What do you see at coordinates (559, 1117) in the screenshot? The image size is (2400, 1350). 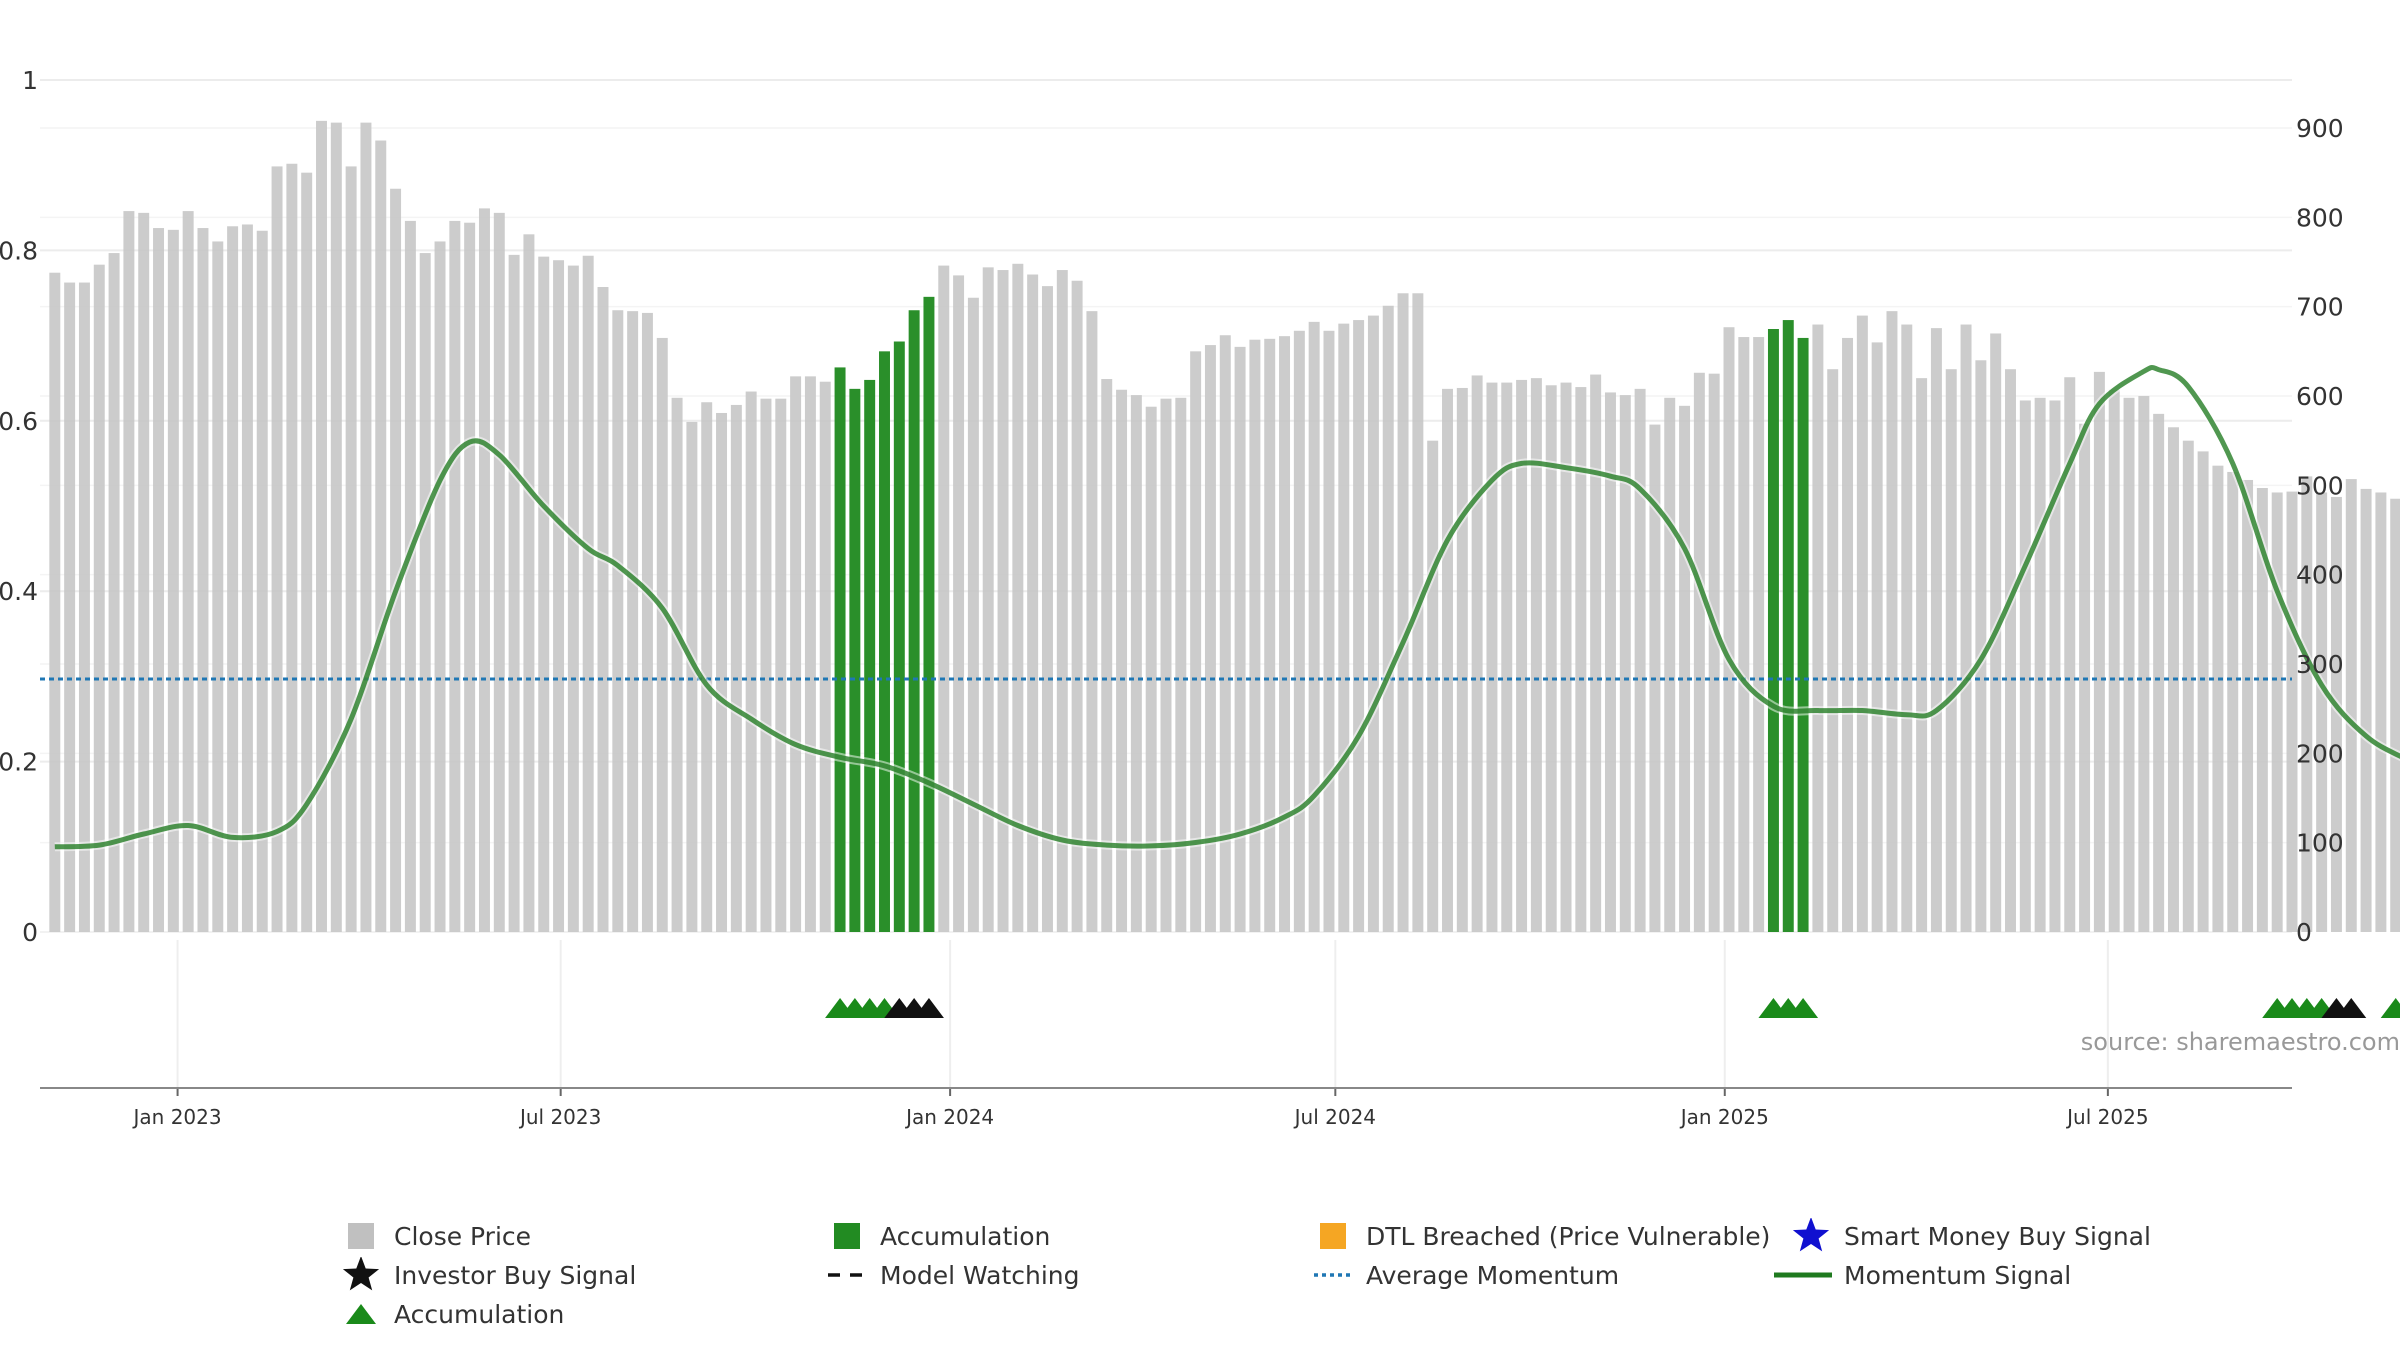 I see `x-tick-label: Jul 2023` at bounding box center [559, 1117].